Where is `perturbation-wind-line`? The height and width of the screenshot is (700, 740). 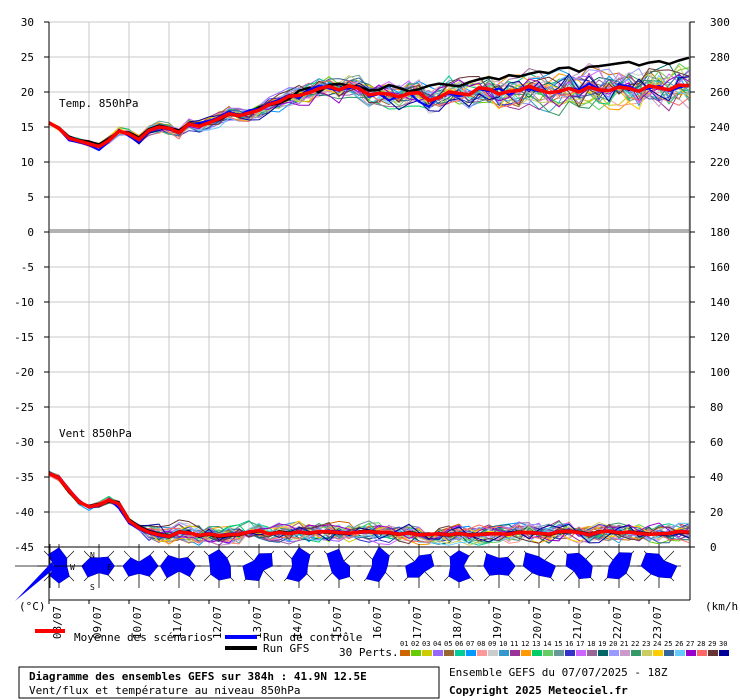
perturbation-wind-line is located at coordinates (369, 508).